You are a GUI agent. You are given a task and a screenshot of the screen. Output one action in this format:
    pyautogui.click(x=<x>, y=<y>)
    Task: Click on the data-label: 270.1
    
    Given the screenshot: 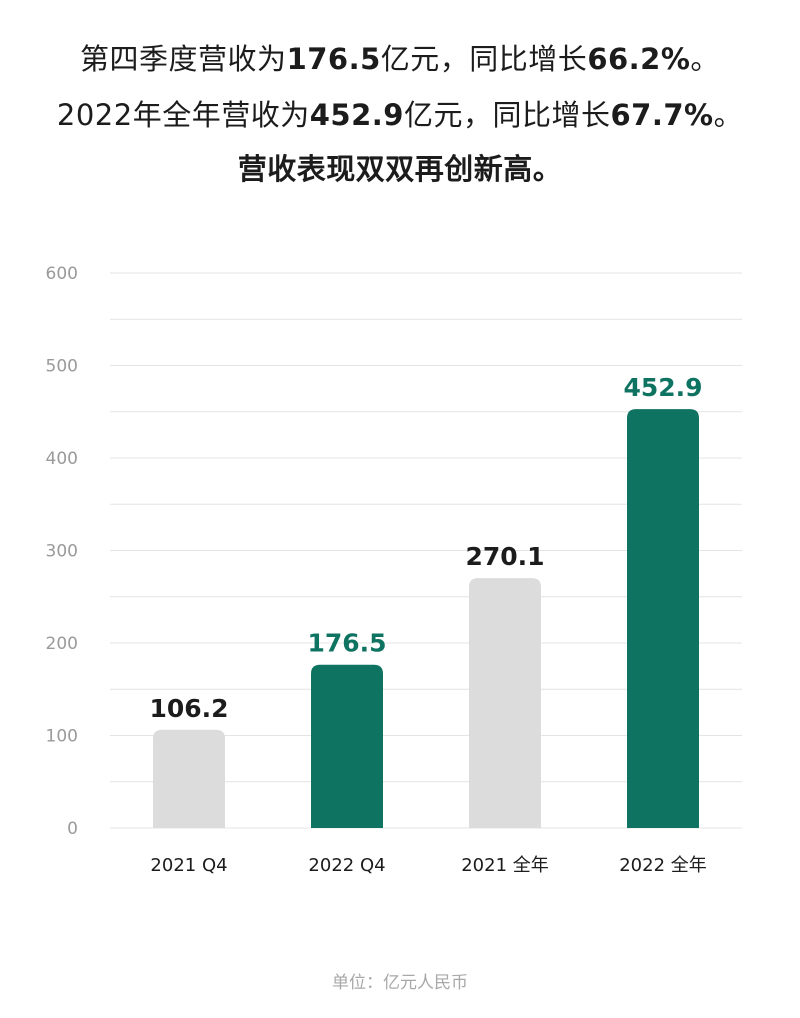 What is the action you would take?
    pyautogui.click(x=504, y=556)
    